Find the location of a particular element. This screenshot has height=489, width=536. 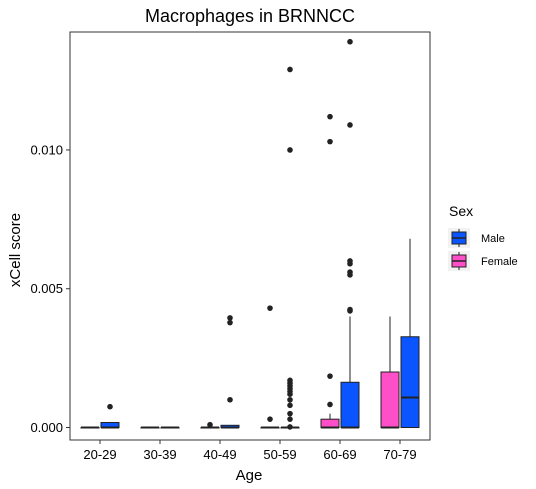

x-tick-label: 40-49 is located at coordinates (219, 454).